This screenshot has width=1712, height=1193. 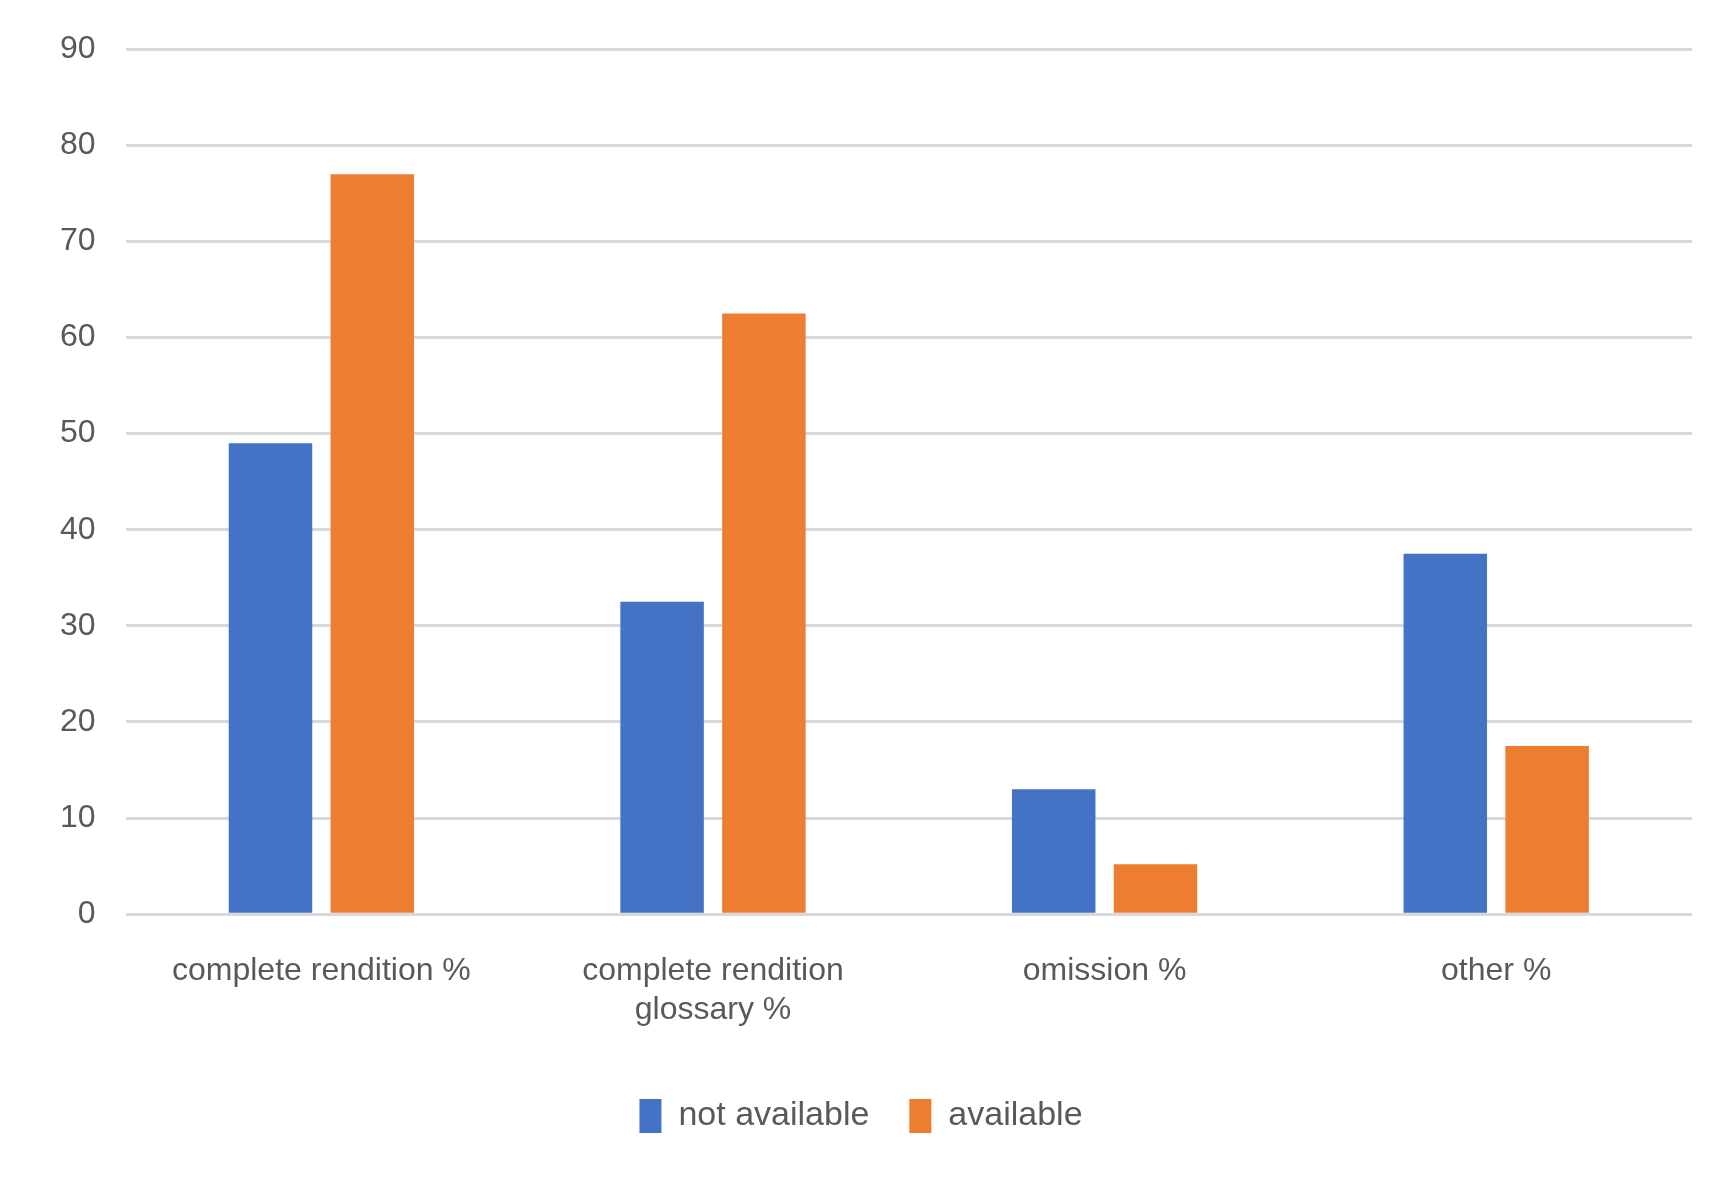 I want to click on legend-label: available, so click(x=1015, y=1113).